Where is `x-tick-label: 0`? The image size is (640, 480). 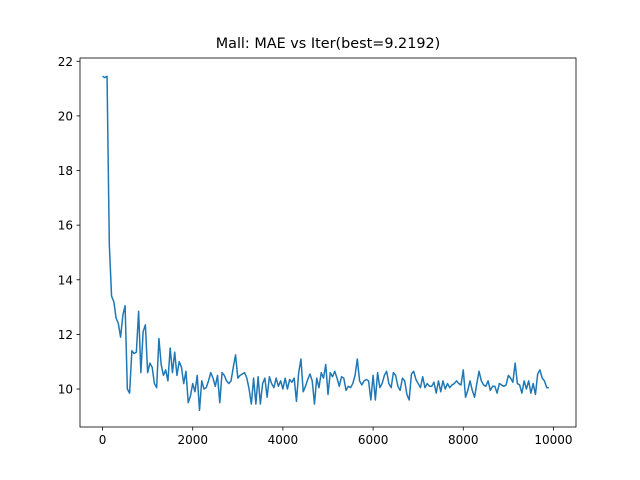
x-tick-label: 0 is located at coordinates (103, 440).